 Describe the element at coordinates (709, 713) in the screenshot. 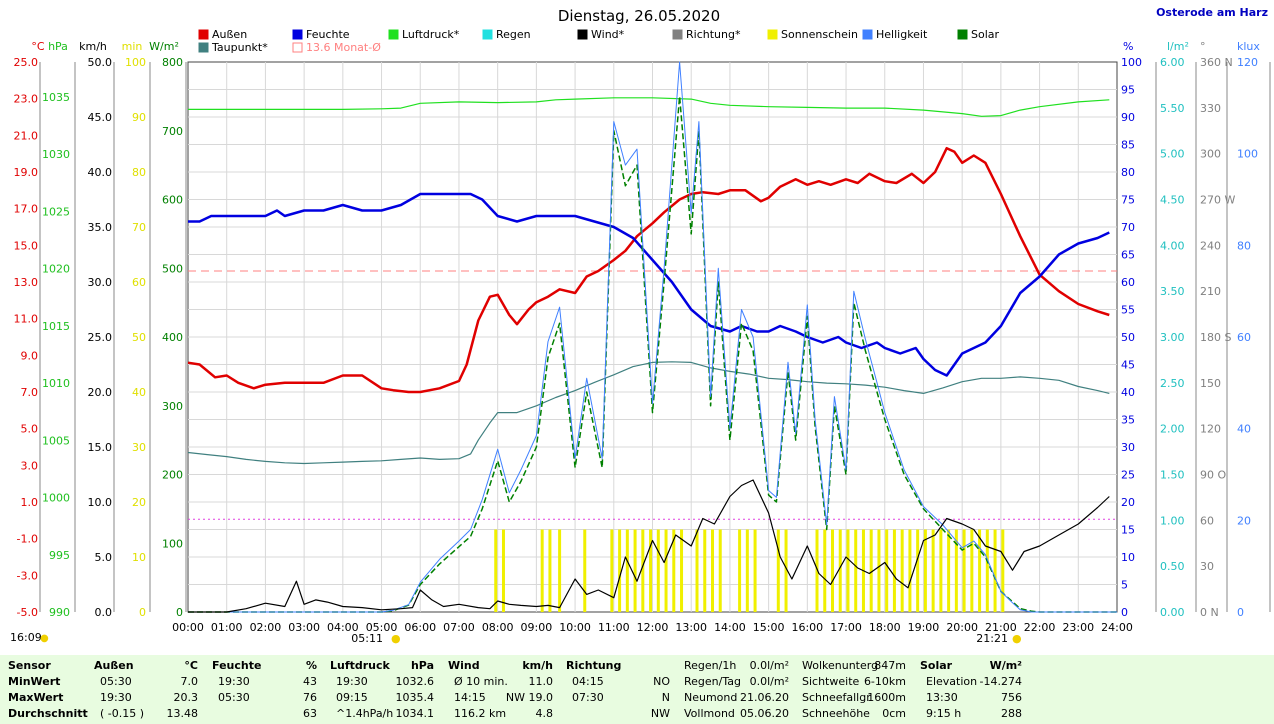

I see `summary-cell: Vollmond` at that location.